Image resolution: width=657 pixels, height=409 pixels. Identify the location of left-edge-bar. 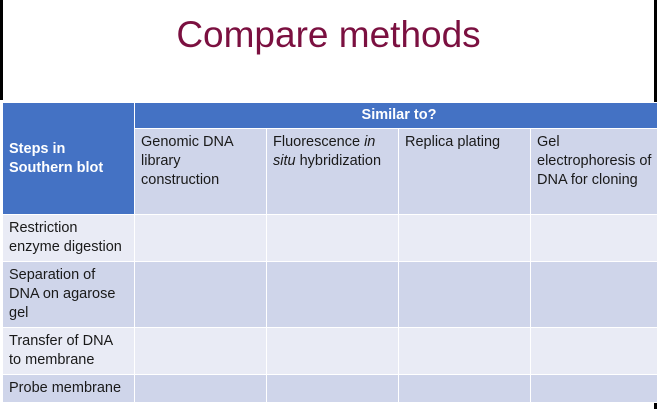
(1, 50).